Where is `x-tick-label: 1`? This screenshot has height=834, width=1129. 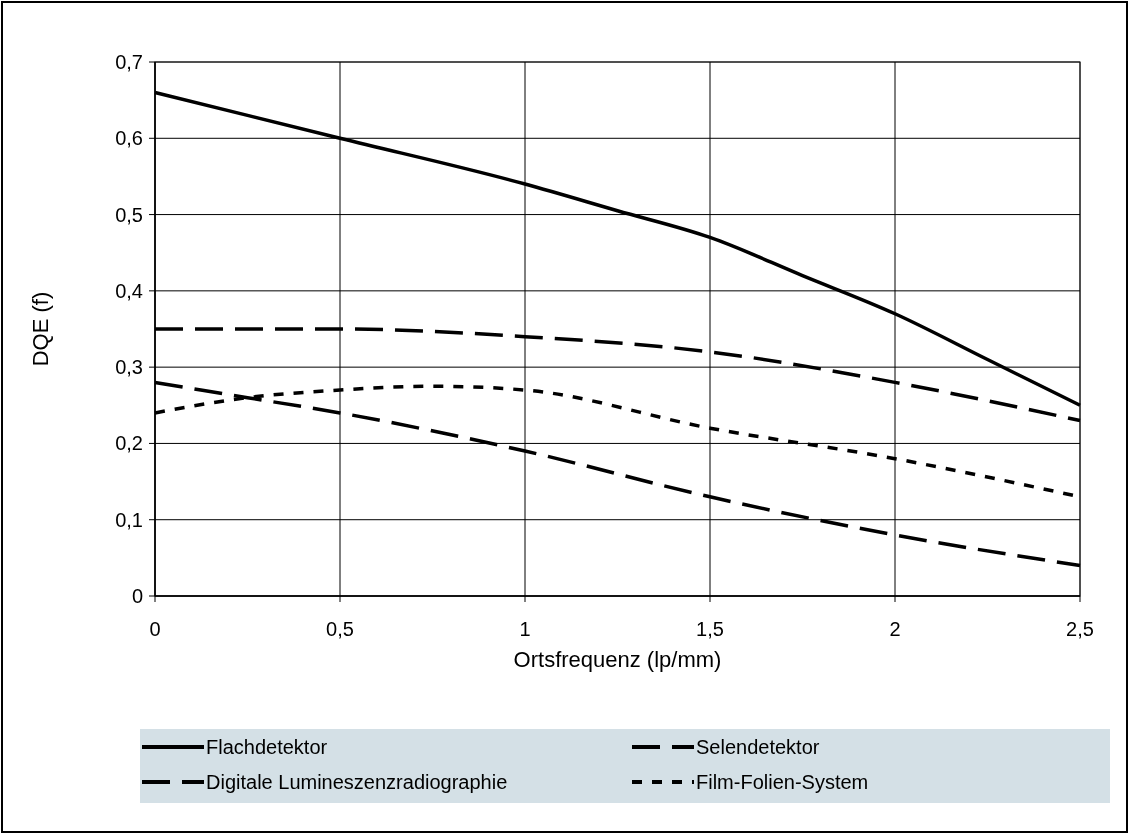 x-tick-label: 1 is located at coordinates (525, 629).